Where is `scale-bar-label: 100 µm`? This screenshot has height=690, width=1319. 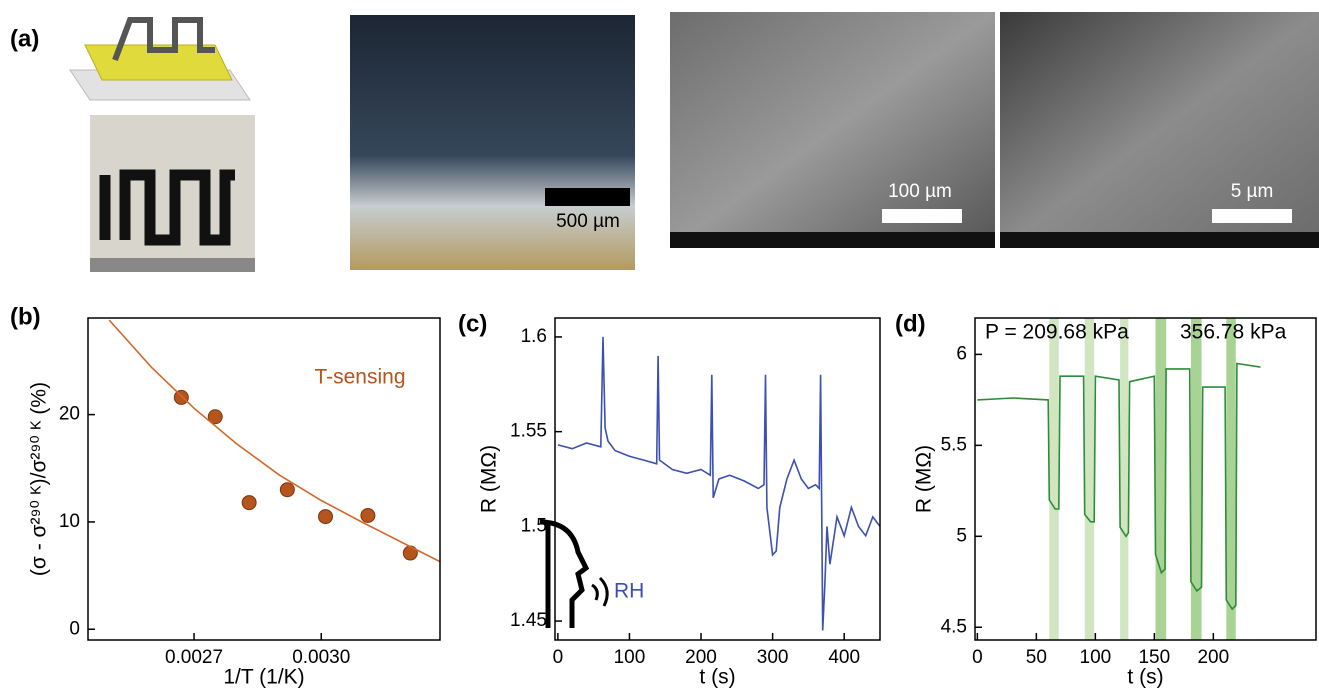
scale-bar-label: 100 µm is located at coordinates (920, 191).